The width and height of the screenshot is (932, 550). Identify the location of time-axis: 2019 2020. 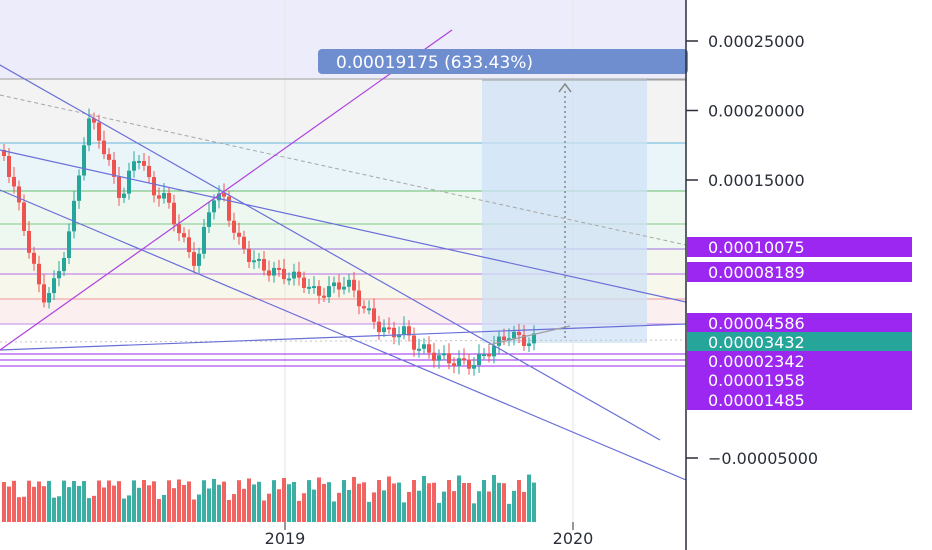
(429, 535).